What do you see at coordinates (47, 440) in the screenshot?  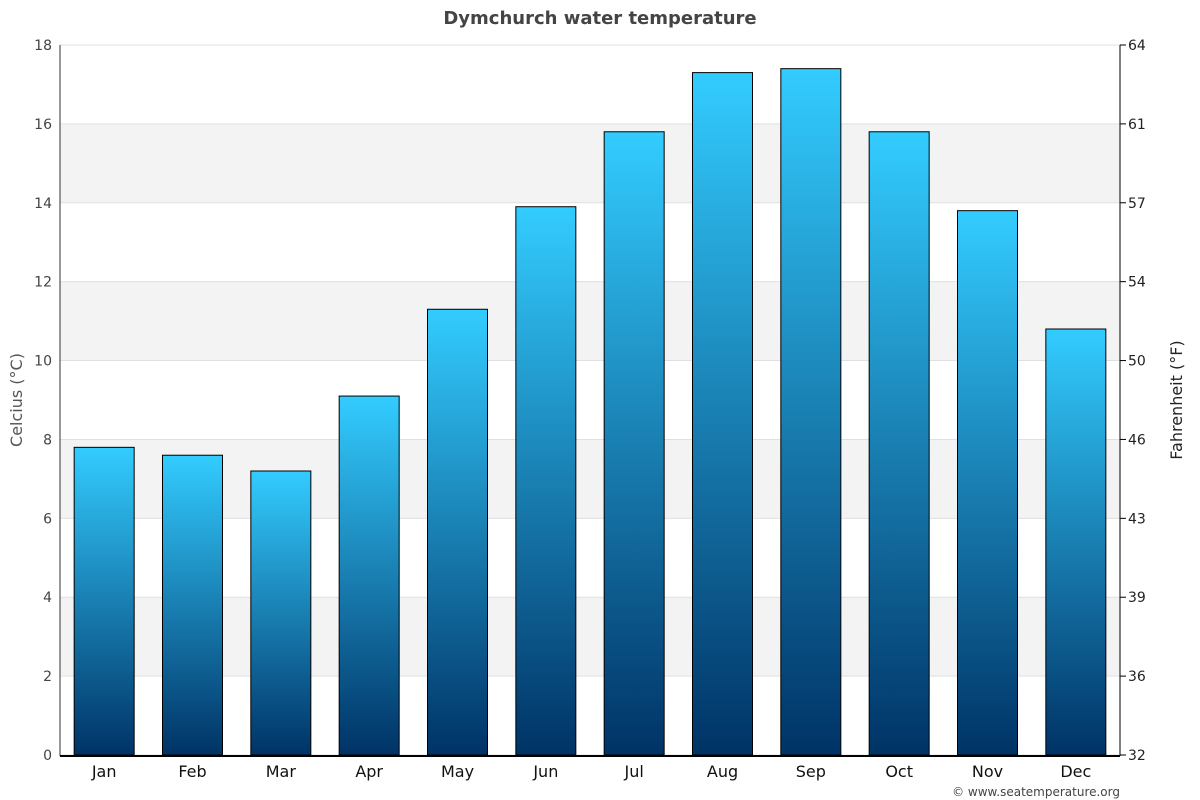 I see `y-tick-label-left: 8` at bounding box center [47, 440].